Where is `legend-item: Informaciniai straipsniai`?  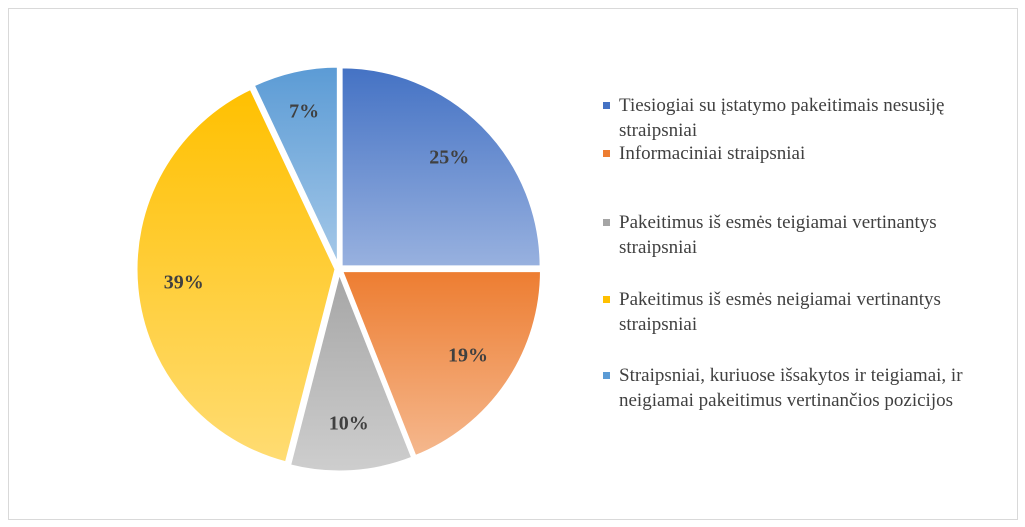
legend-item: Informaciniai straipsniai is located at coordinates (803, 153).